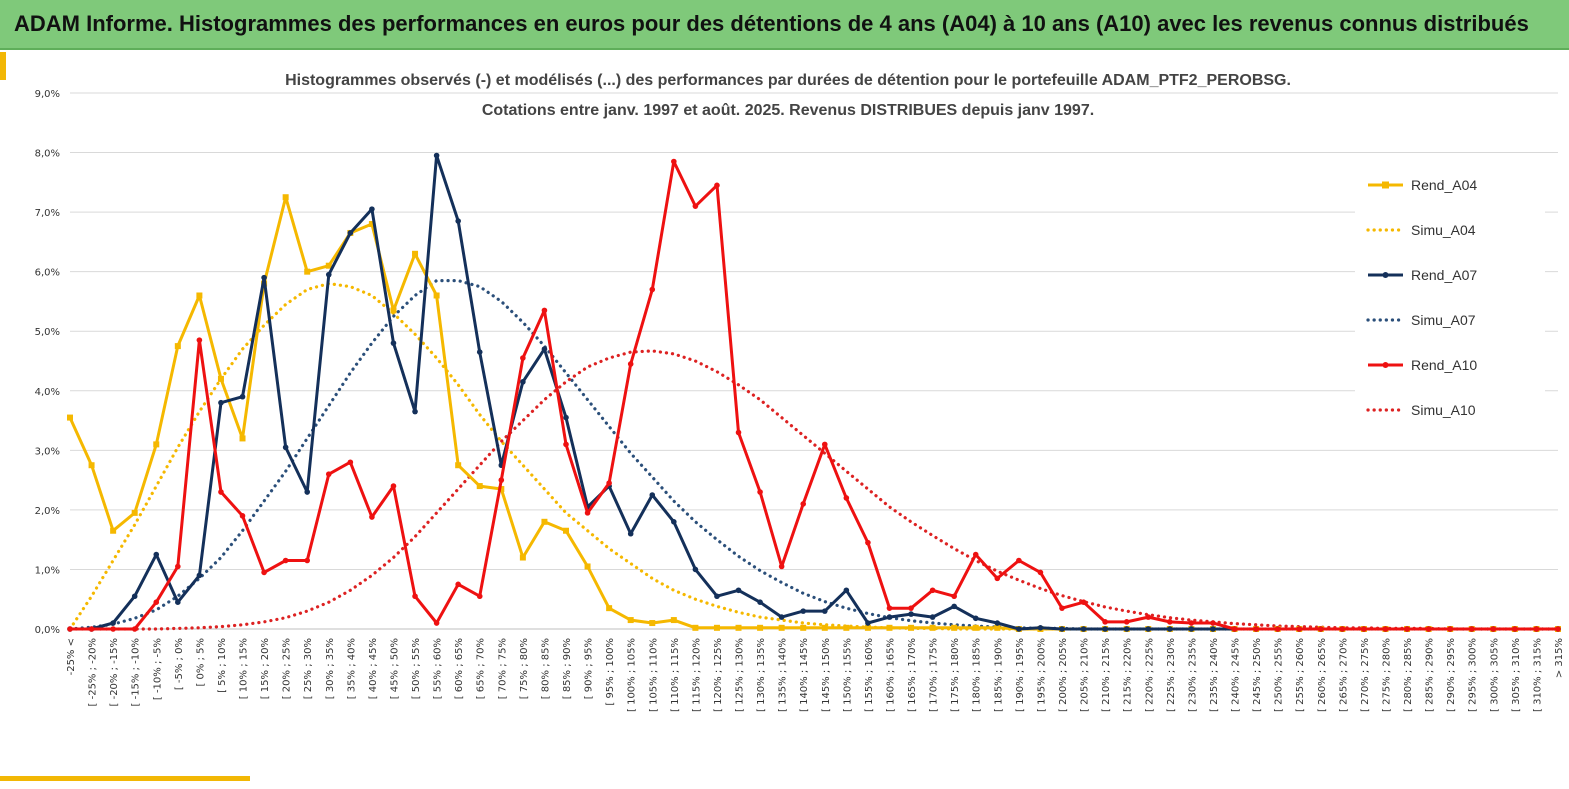 This screenshot has height=789, width=1569. I want to click on x-tick-label: [ 310% ; 315%, so click(1537, 675).